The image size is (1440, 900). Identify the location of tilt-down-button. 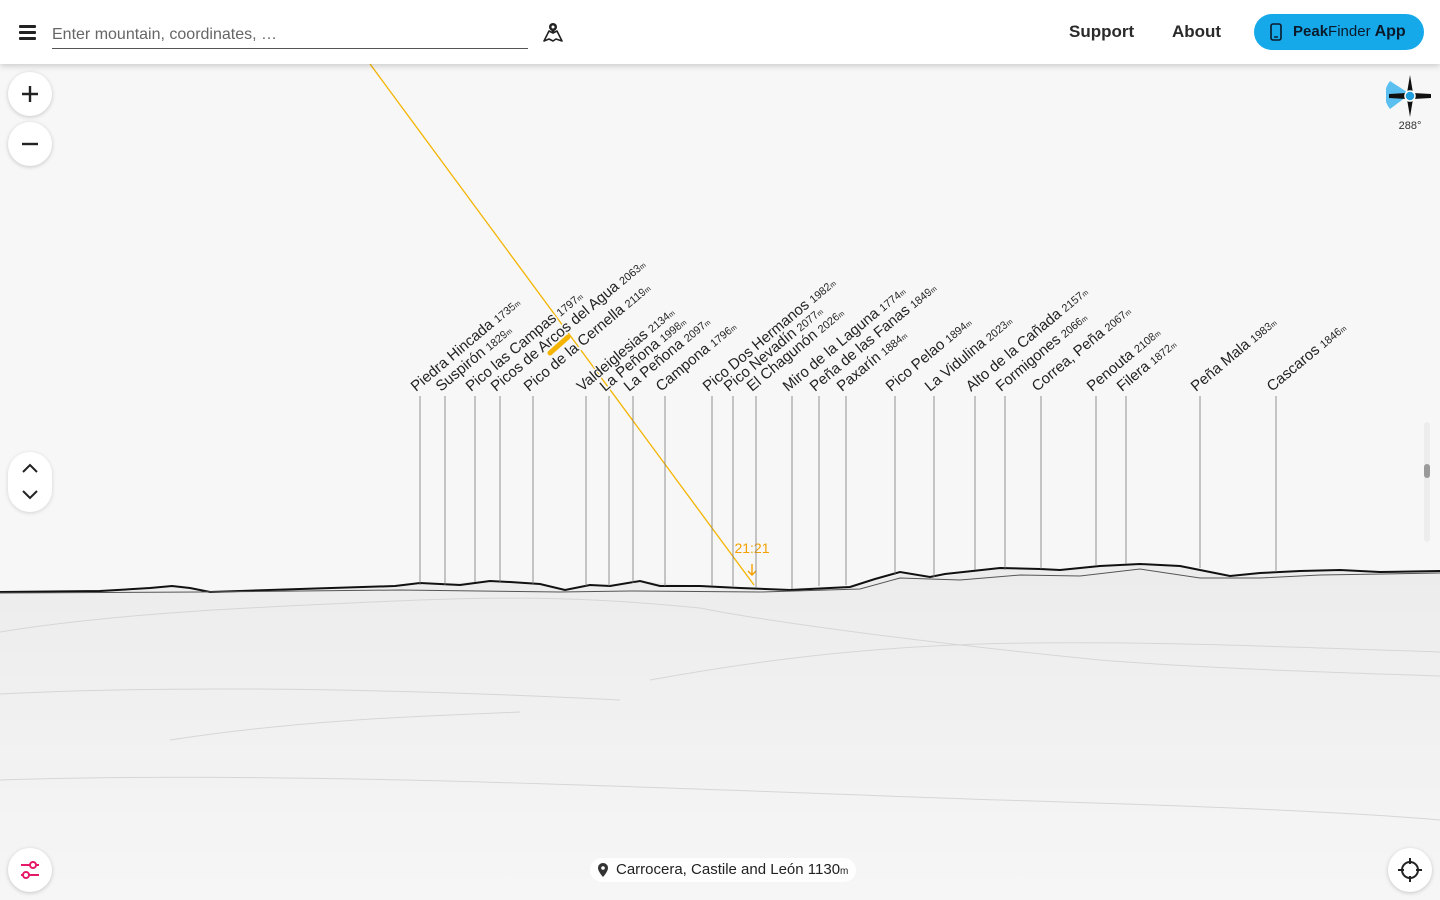
(30, 495).